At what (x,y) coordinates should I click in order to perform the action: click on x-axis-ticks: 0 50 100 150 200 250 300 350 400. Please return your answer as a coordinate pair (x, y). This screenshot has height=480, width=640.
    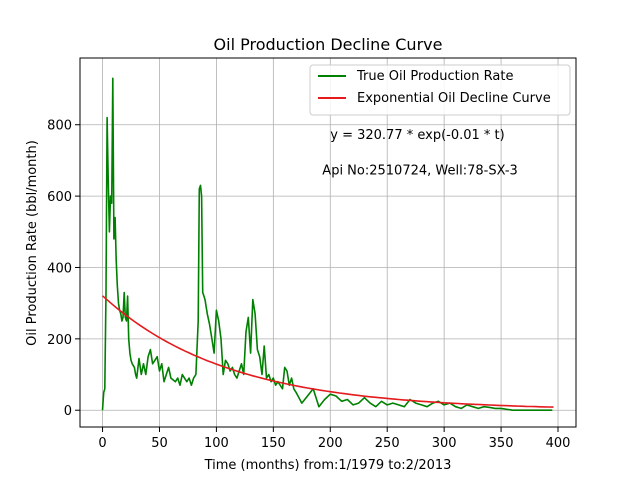
    Looking at the image, I should click on (334, 439).